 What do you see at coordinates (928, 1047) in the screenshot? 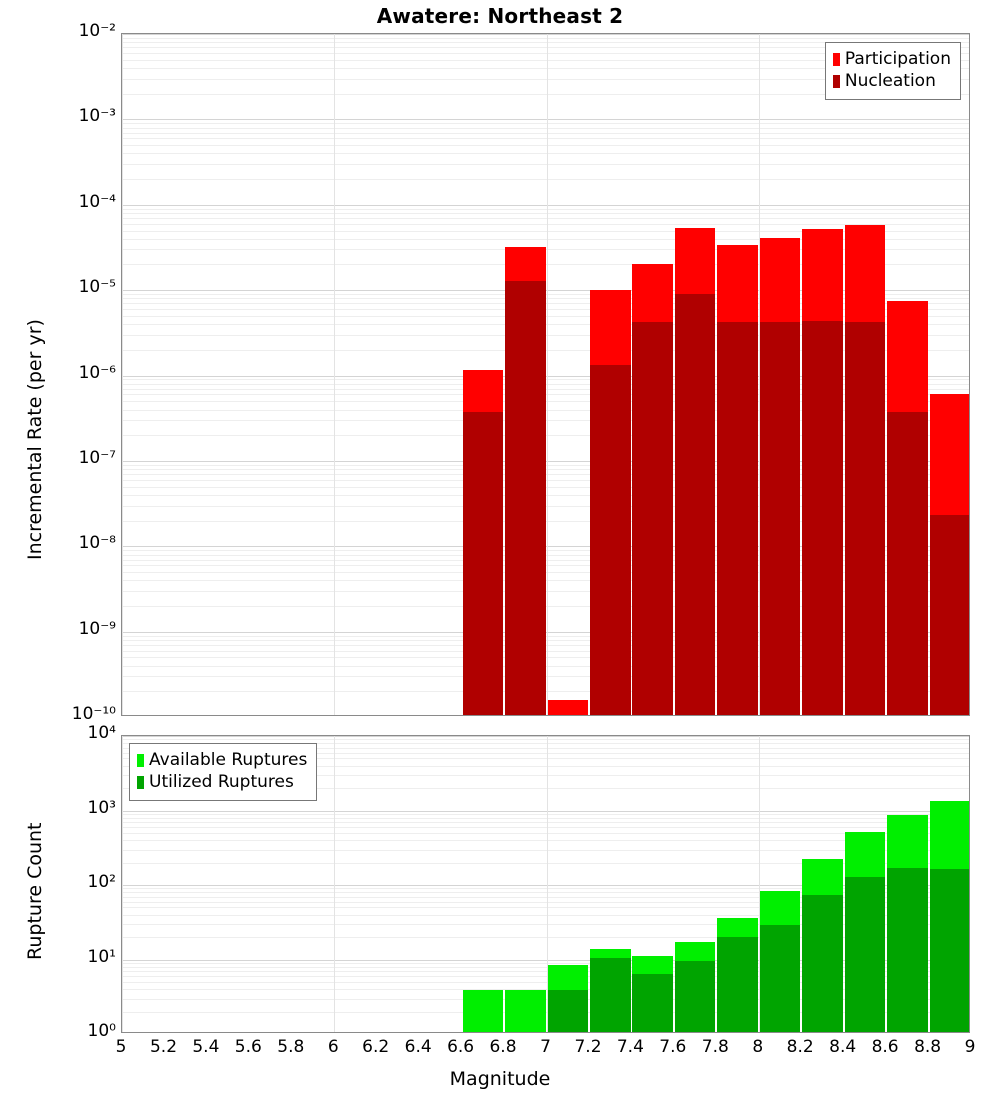
I see `x-tick-label: 8.8` at bounding box center [928, 1047].